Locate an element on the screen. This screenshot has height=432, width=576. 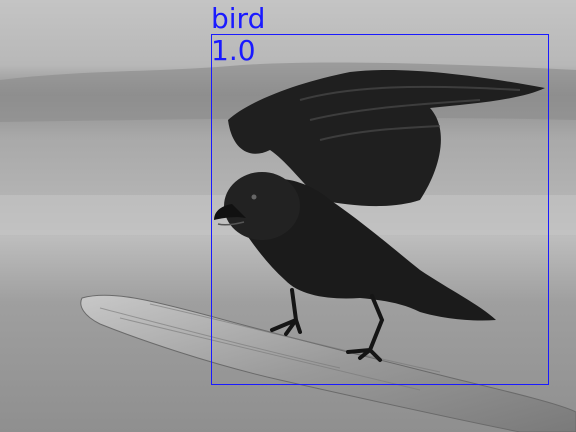
beak-line is located at coordinates (231, 223).